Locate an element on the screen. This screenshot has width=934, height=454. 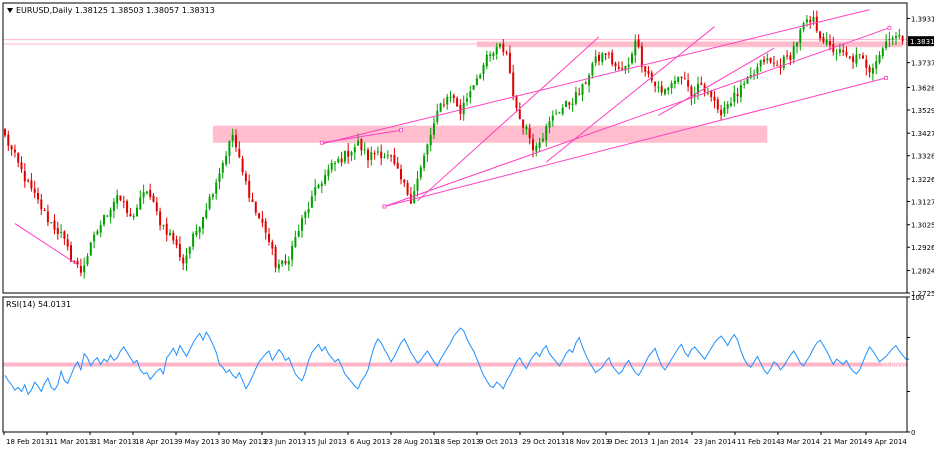
price-tick-label: 1.33280 is located at coordinates (922, 157).